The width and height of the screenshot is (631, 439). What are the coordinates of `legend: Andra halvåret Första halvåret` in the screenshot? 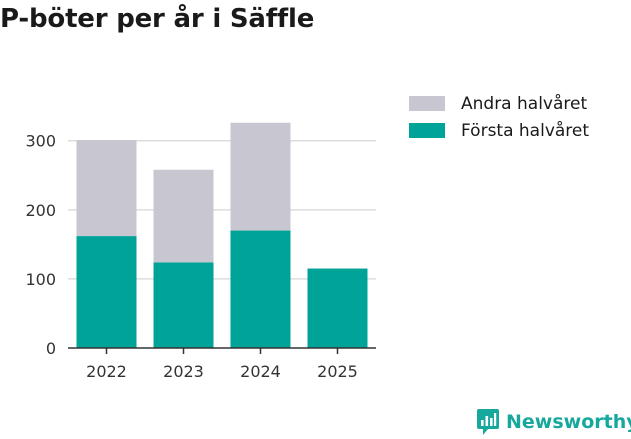 It's located at (499, 117).